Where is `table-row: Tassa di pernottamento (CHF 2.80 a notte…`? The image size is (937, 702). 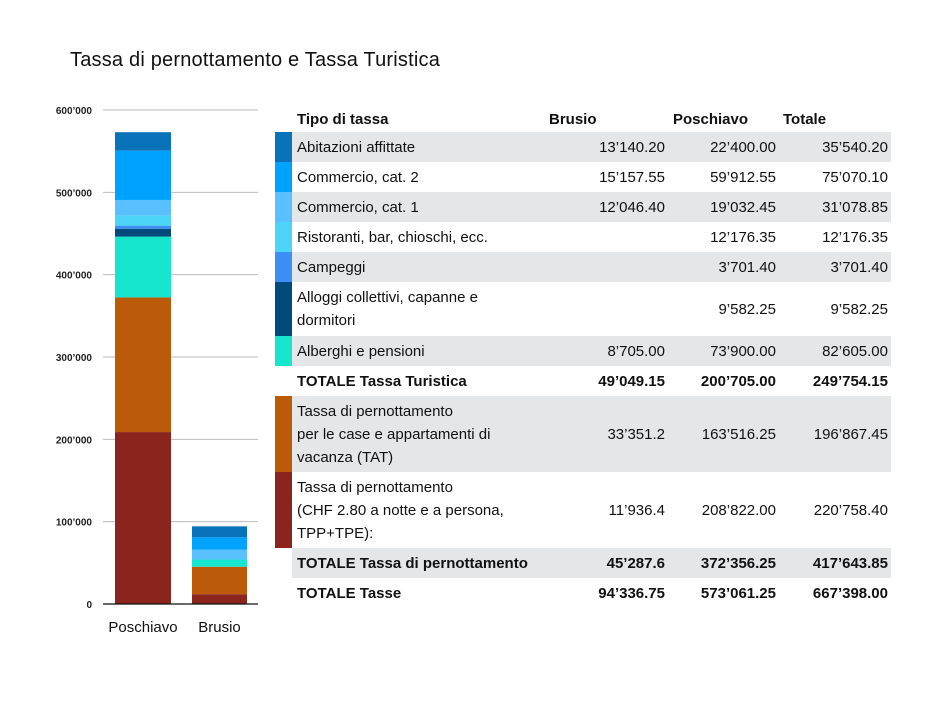 table-row: Tassa di pernottamento (CHF 2.80 a notte… is located at coordinates (583, 510).